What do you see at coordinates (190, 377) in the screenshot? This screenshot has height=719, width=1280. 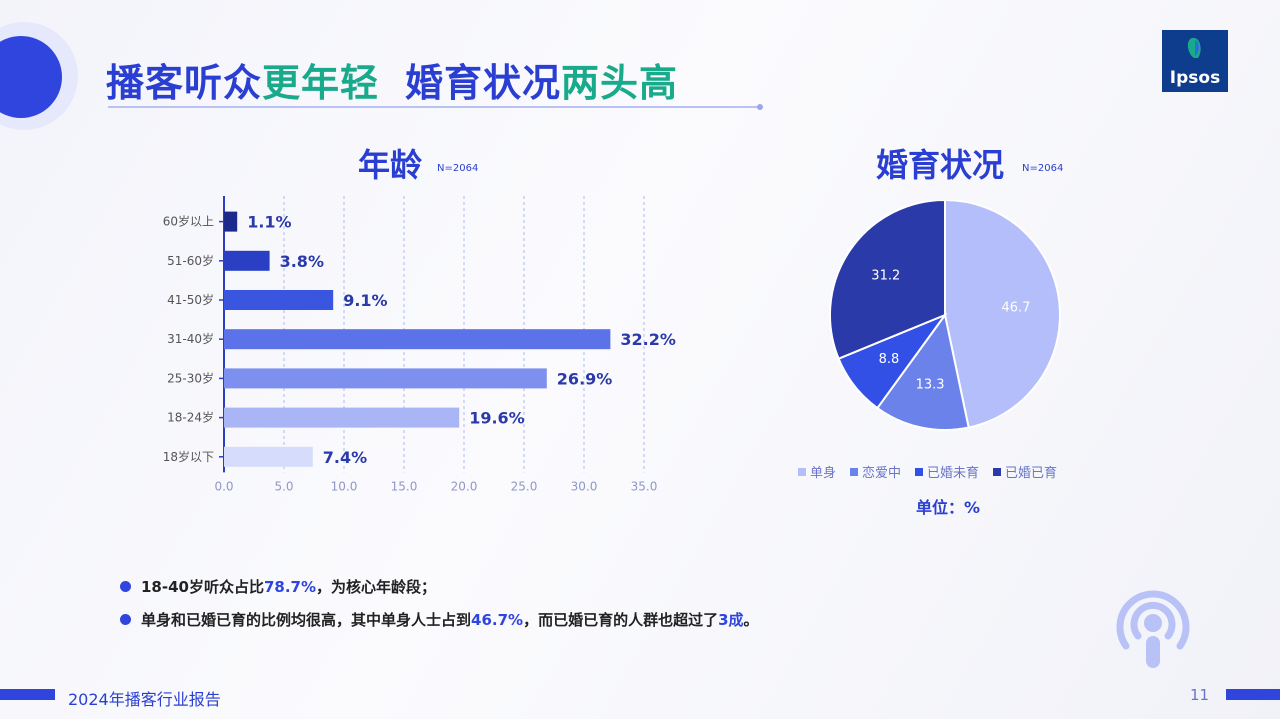 I see `y-tick-label: 25-30岁` at bounding box center [190, 377].